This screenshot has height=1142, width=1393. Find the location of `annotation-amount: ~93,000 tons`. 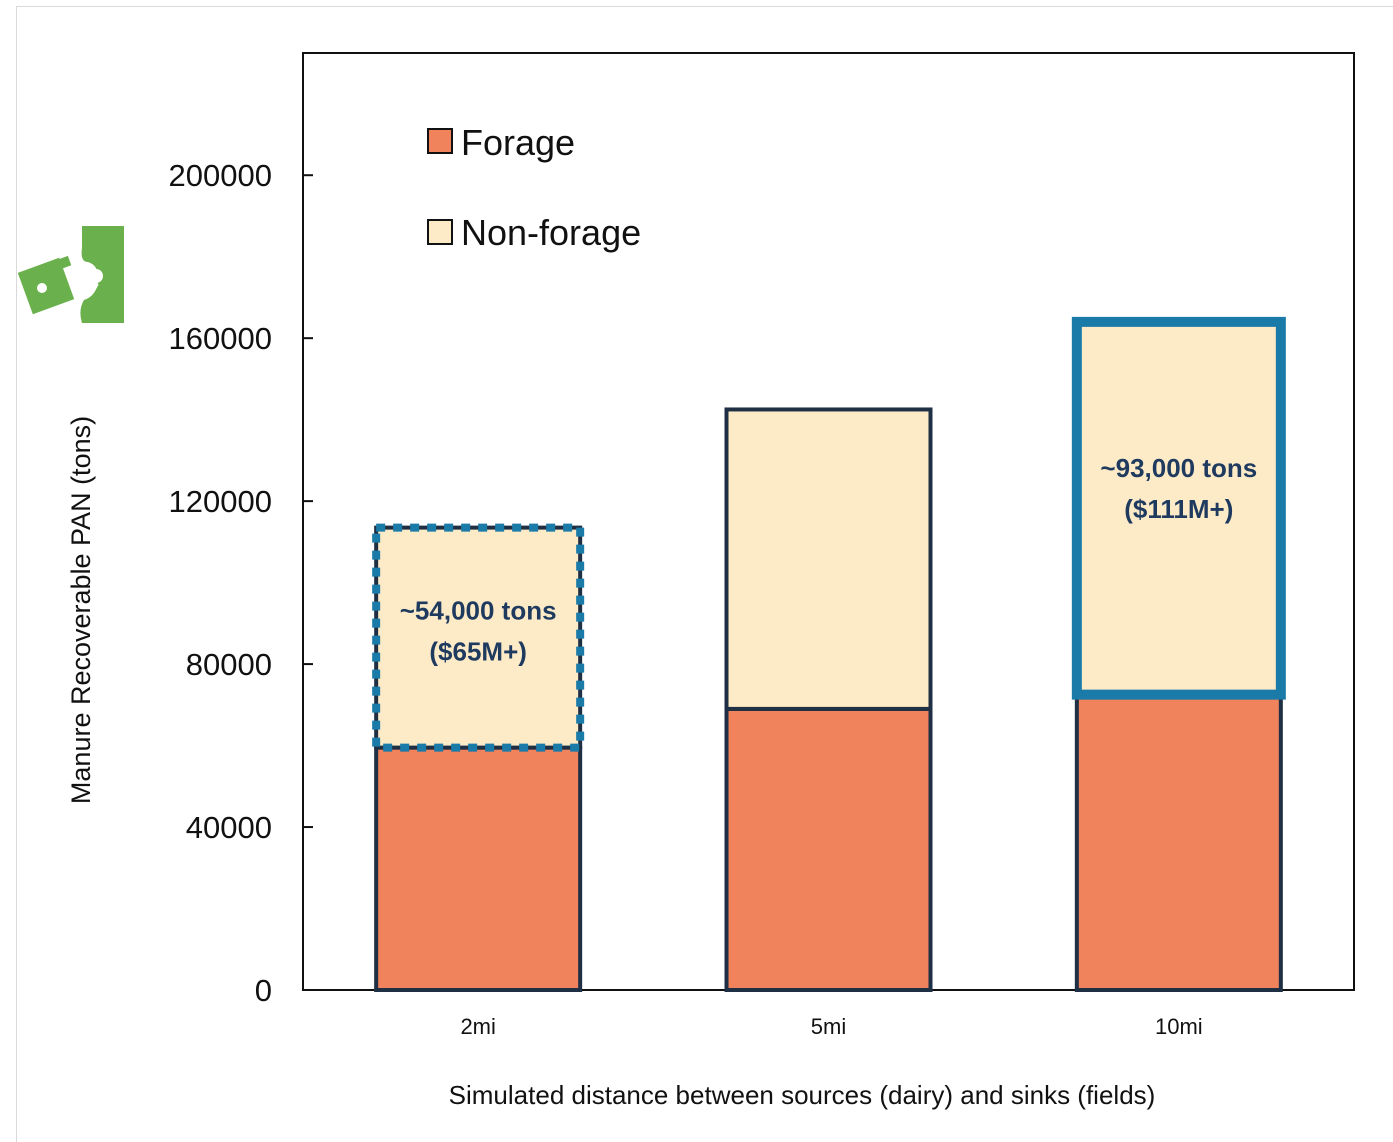

annotation-amount: ~93,000 tons is located at coordinates (1178, 468).